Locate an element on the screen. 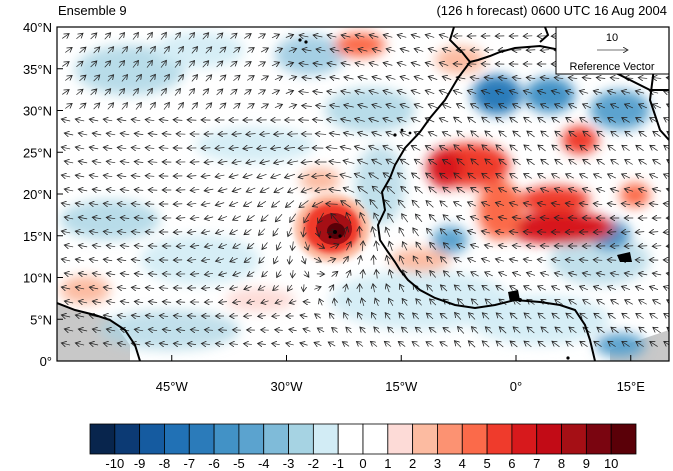  colorbar-label: 4 is located at coordinates (462, 463).